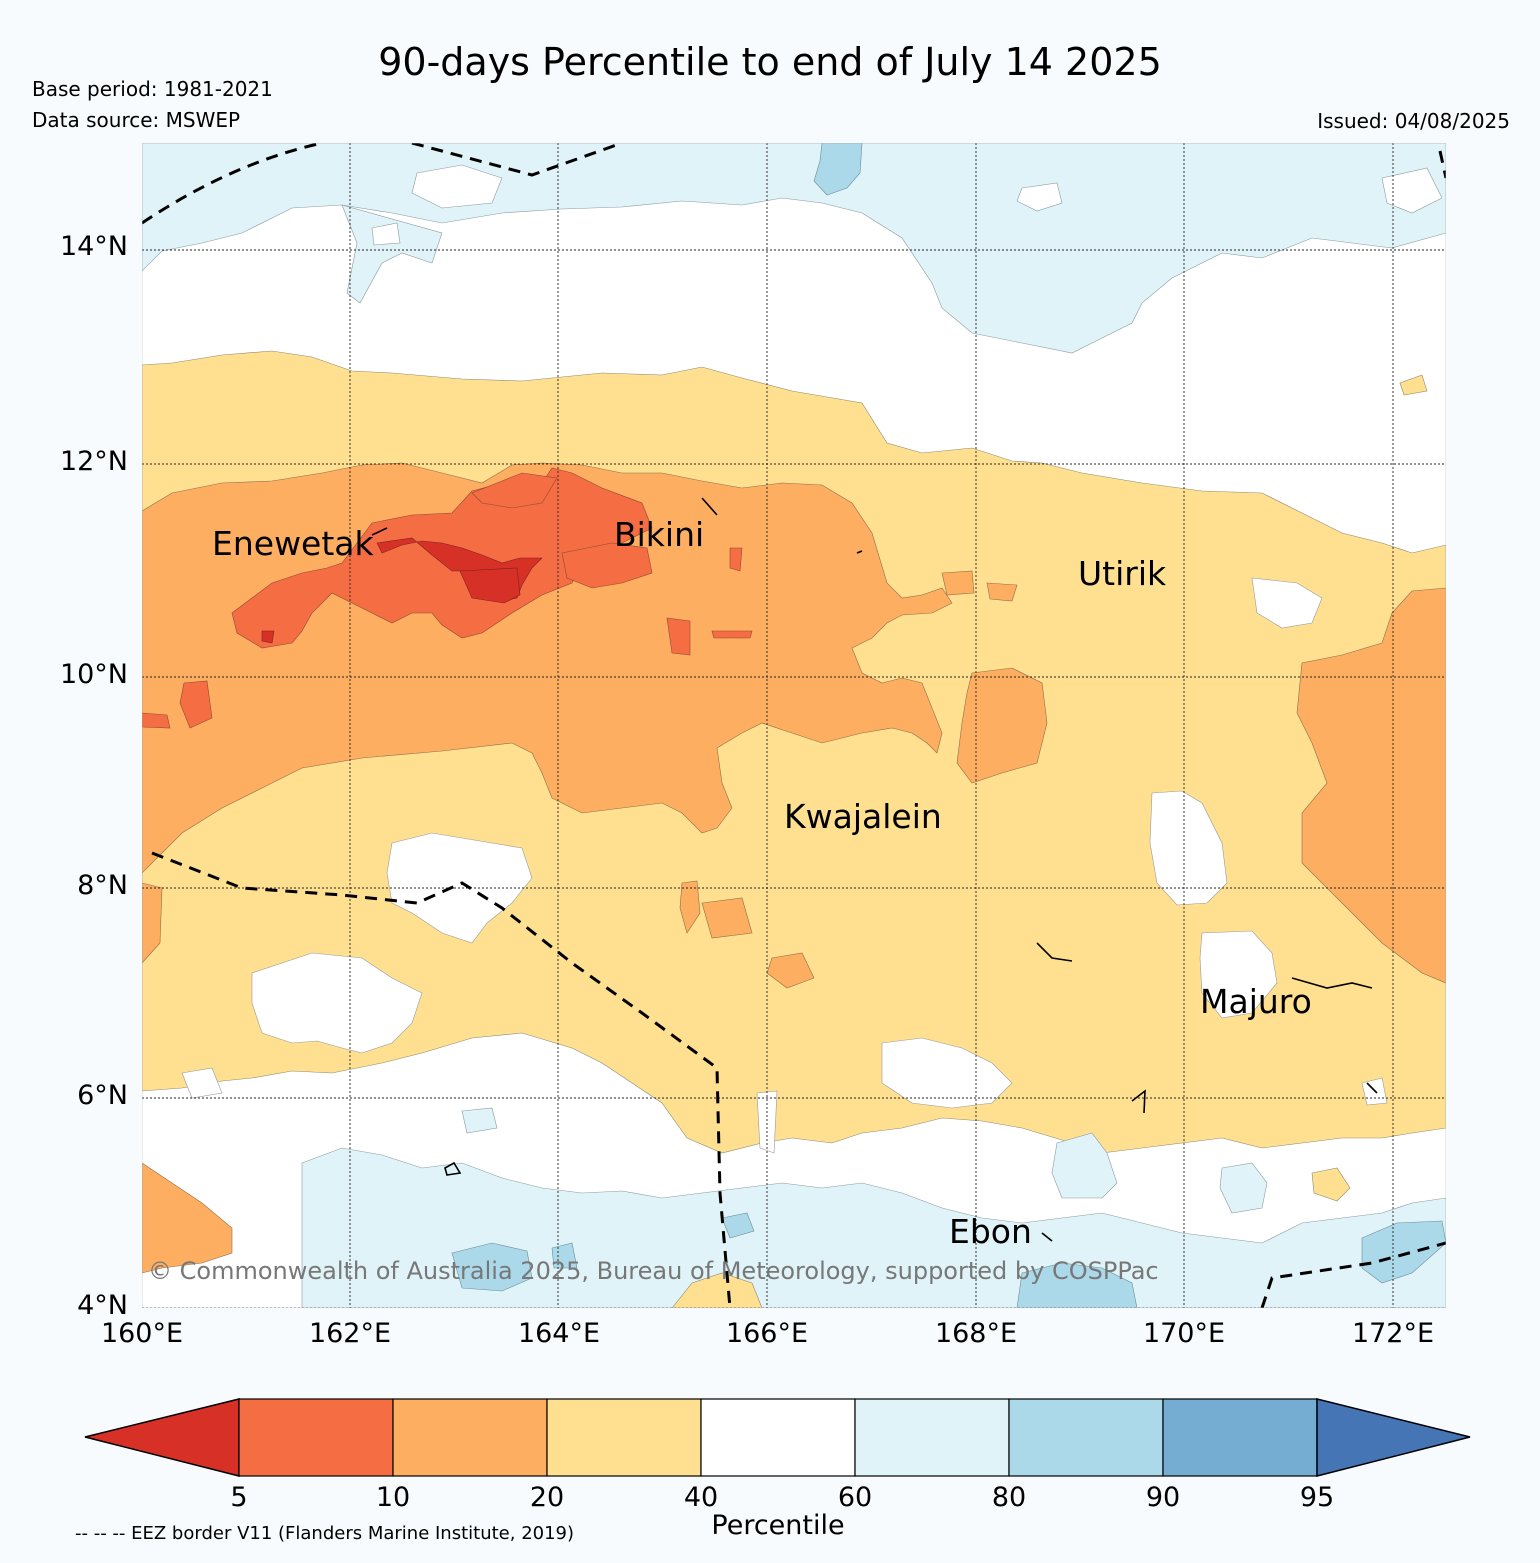 The height and width of the screenshot is (1563, 1540). Describe the element at coordinates (1077, 1285) in the screenshot. I see `region-80-90-south` at that location.